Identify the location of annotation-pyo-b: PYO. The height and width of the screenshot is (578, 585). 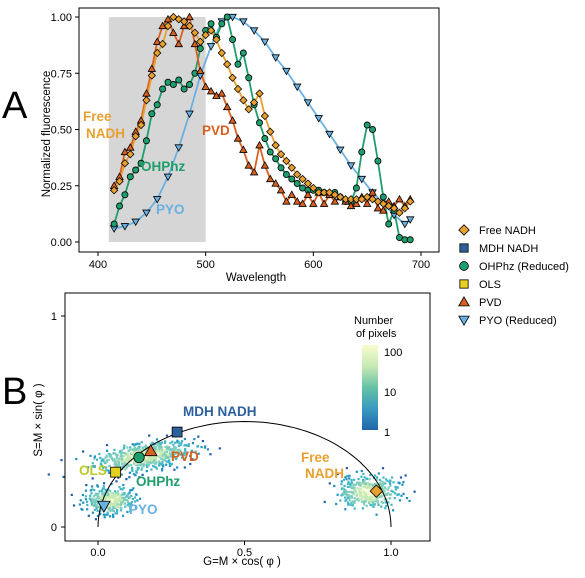
(143, 509).